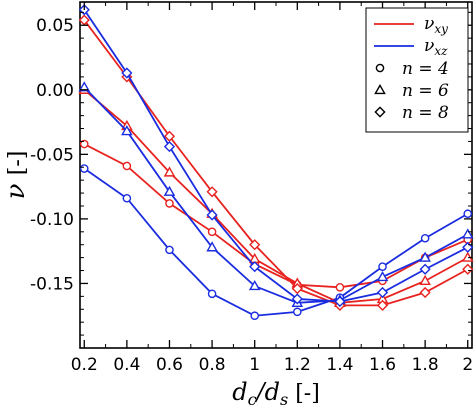 The width and height of the screenshot is (474, 412). Describe the element at coordinates (380, 68) in the screenshot. I see `legend-marker-circle` at that location.